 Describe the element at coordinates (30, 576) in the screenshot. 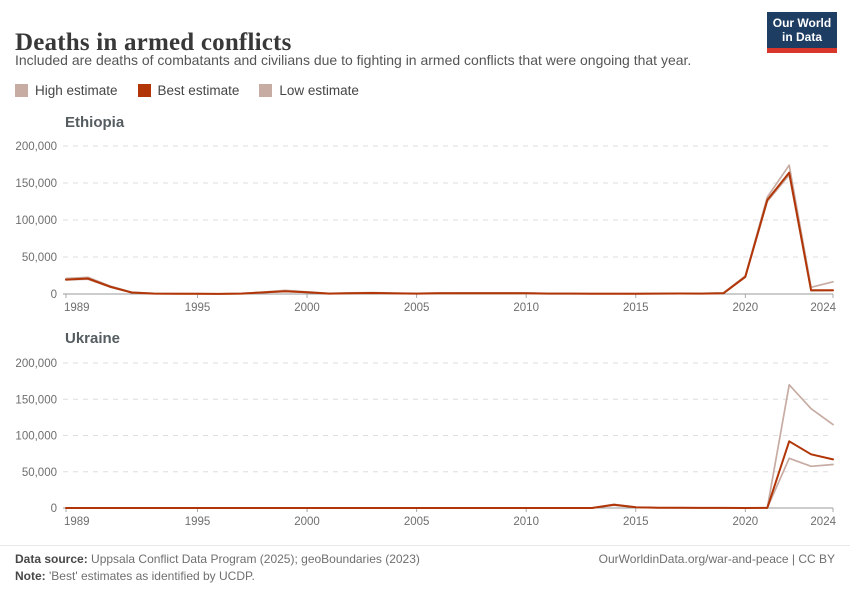

I see `note-label: Note:` at that location.